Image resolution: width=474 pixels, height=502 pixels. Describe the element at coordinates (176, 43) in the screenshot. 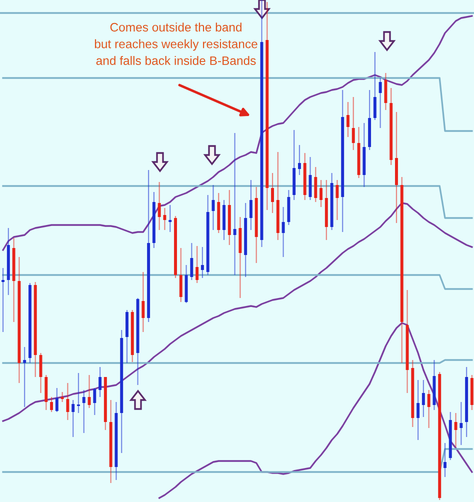

I see `annotation: Comes outside the band but reaches weekly resistance and falls back inside B-Bands` at that location.